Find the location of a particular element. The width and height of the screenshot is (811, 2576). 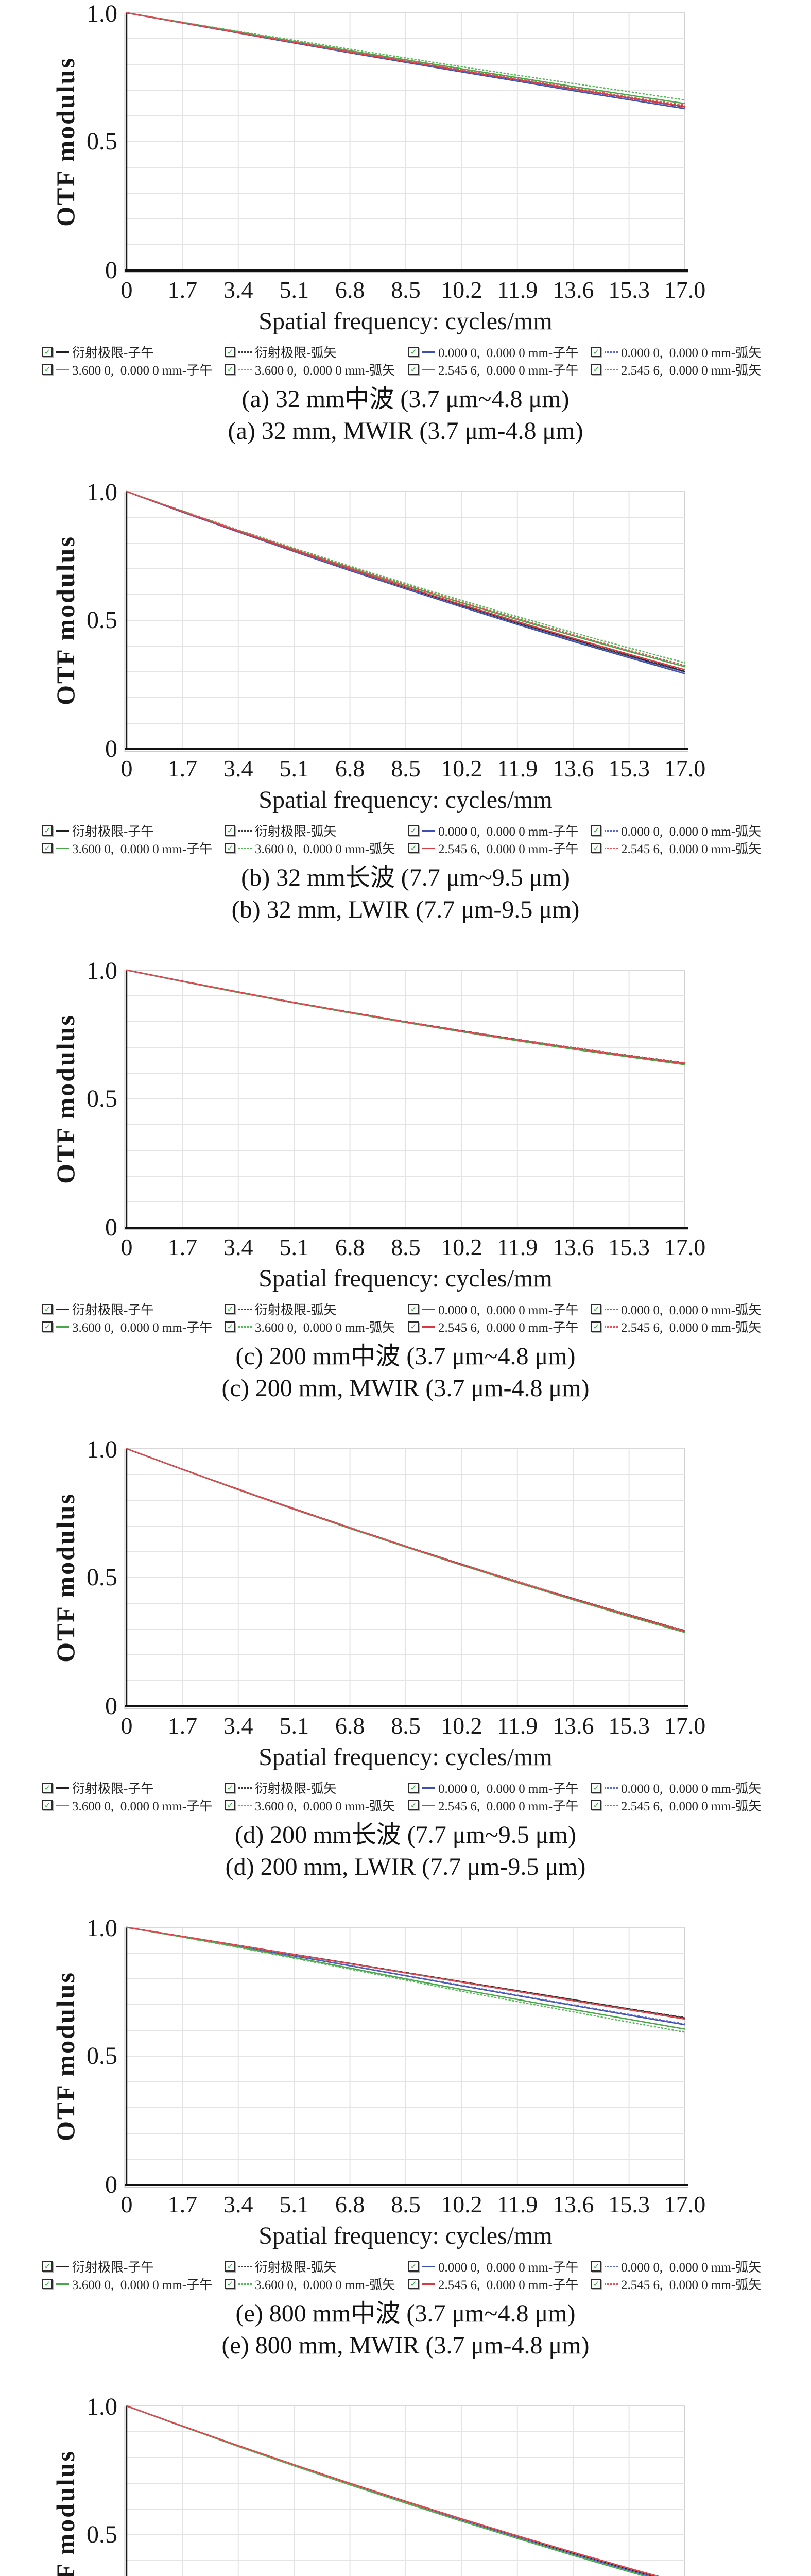

x-tick-label: 0 is located at coordinates (126, 2204).